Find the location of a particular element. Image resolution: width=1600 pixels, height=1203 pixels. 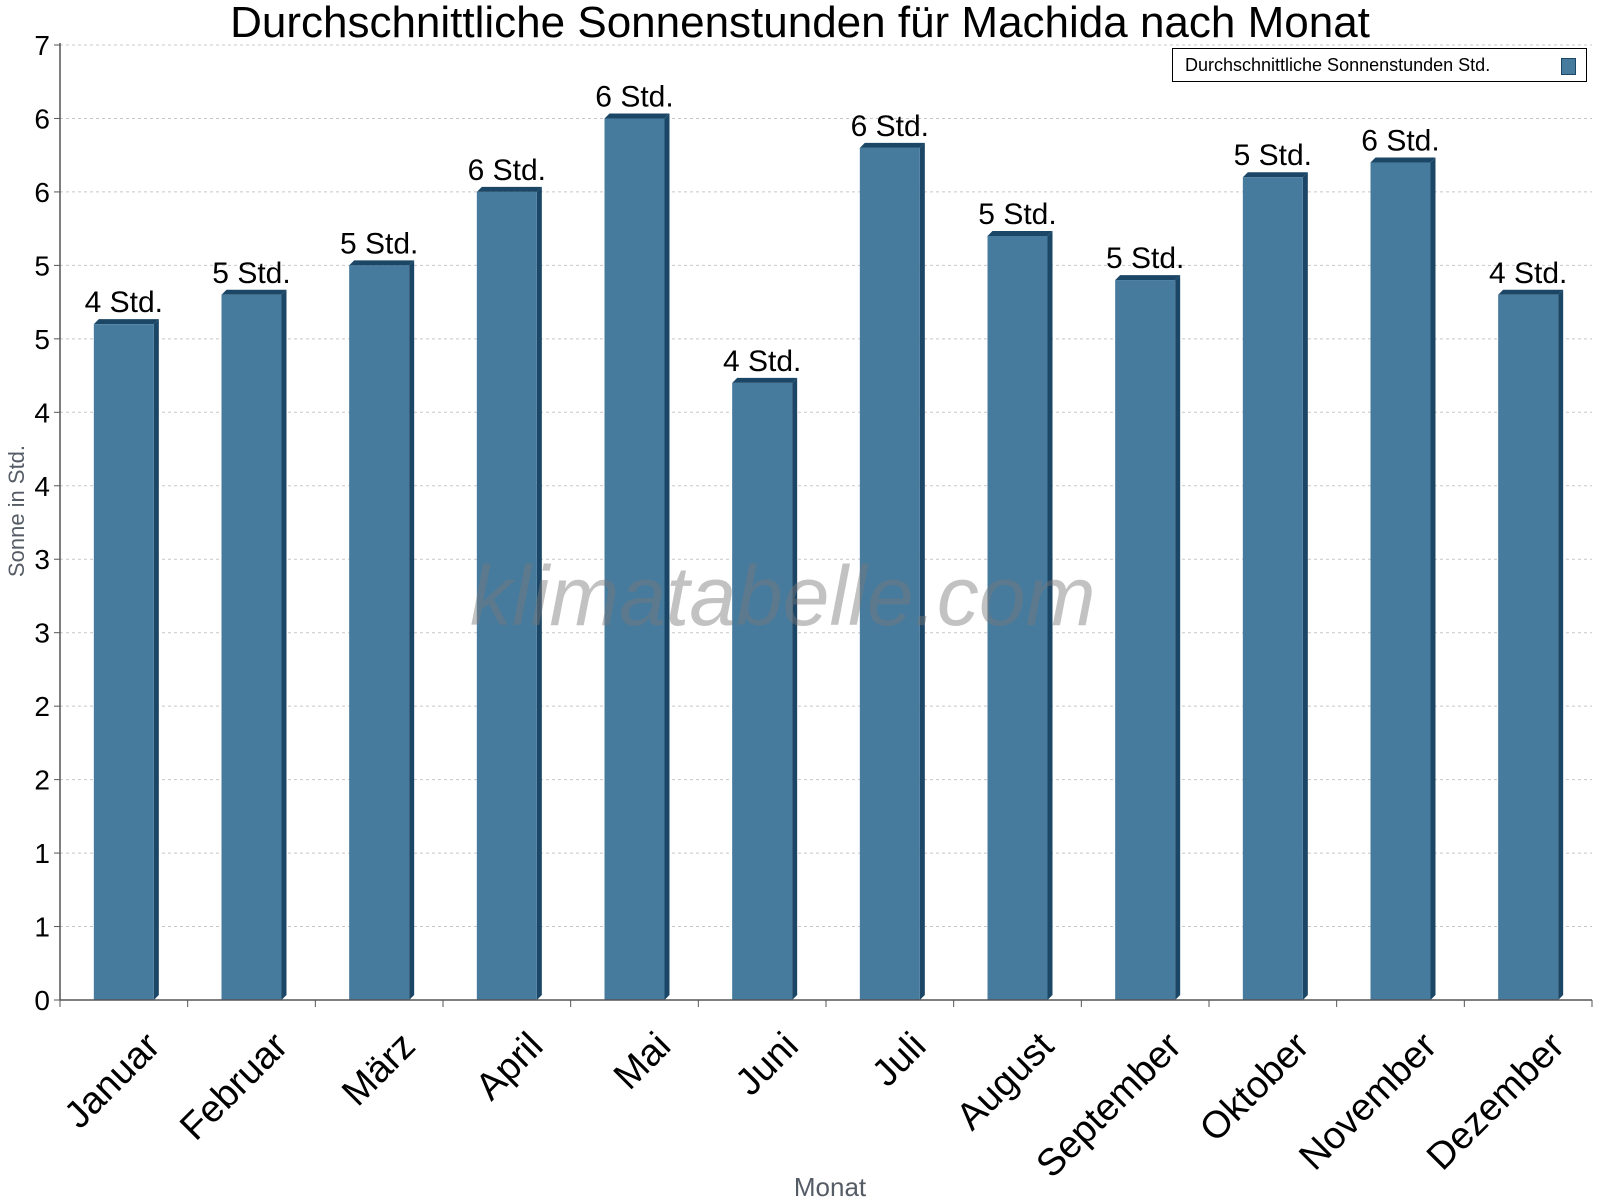

y-tick-label: 7 is located at coordinates (42, 45).